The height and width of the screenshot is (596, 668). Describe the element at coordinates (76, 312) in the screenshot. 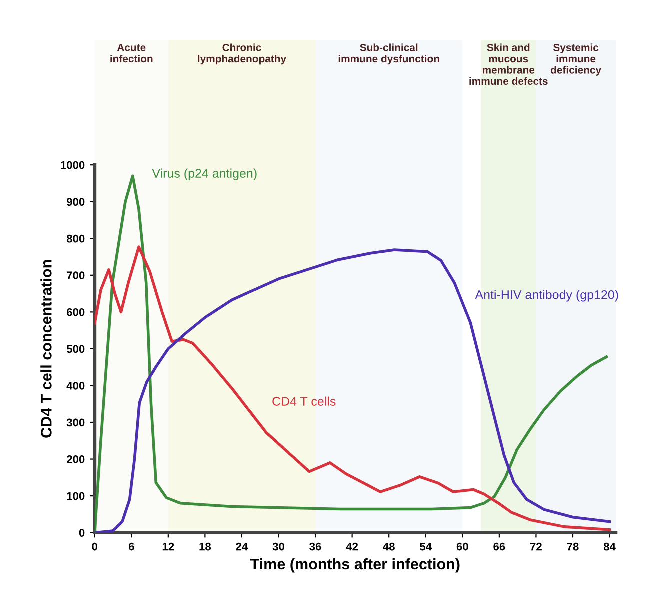

I see `y-tick-label: 600` at that location.